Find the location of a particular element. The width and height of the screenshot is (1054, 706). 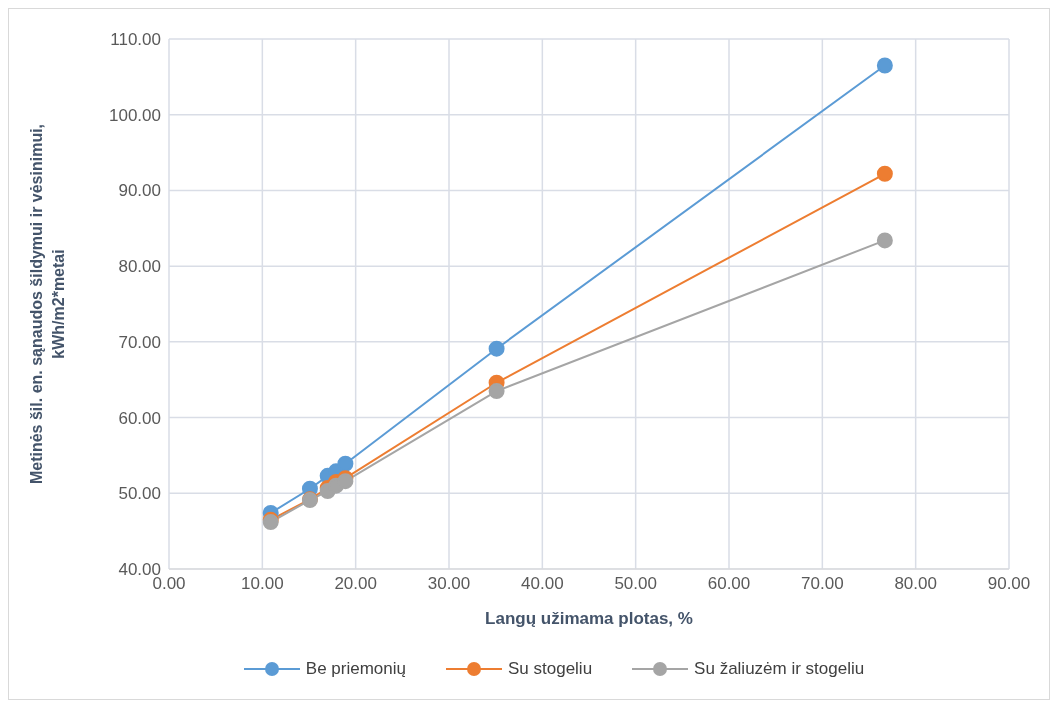

x-tick-label: 70.00 is located at coordinates (822, 584).